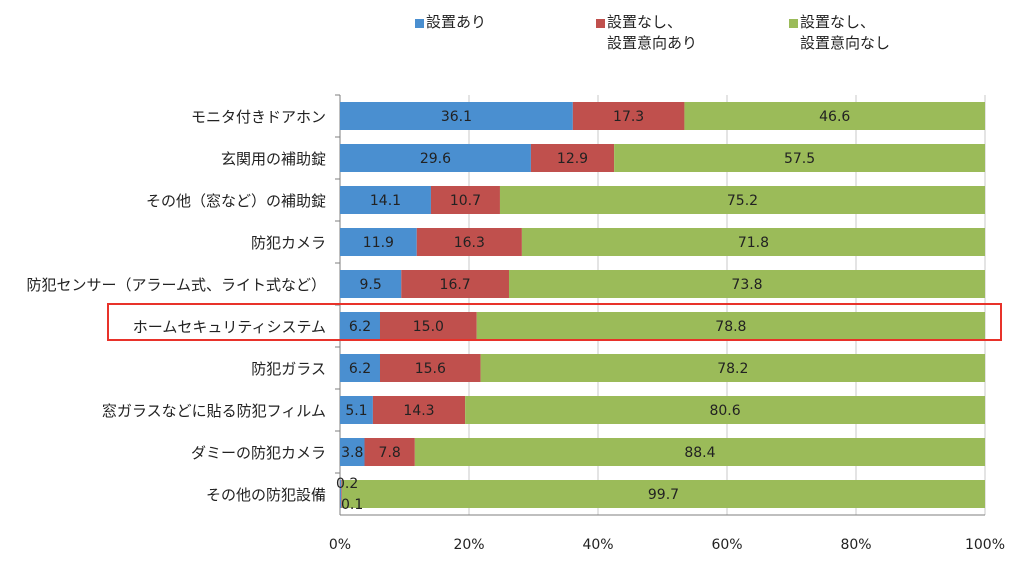  I want to click on data-label: 73.8, so click(746, 285).